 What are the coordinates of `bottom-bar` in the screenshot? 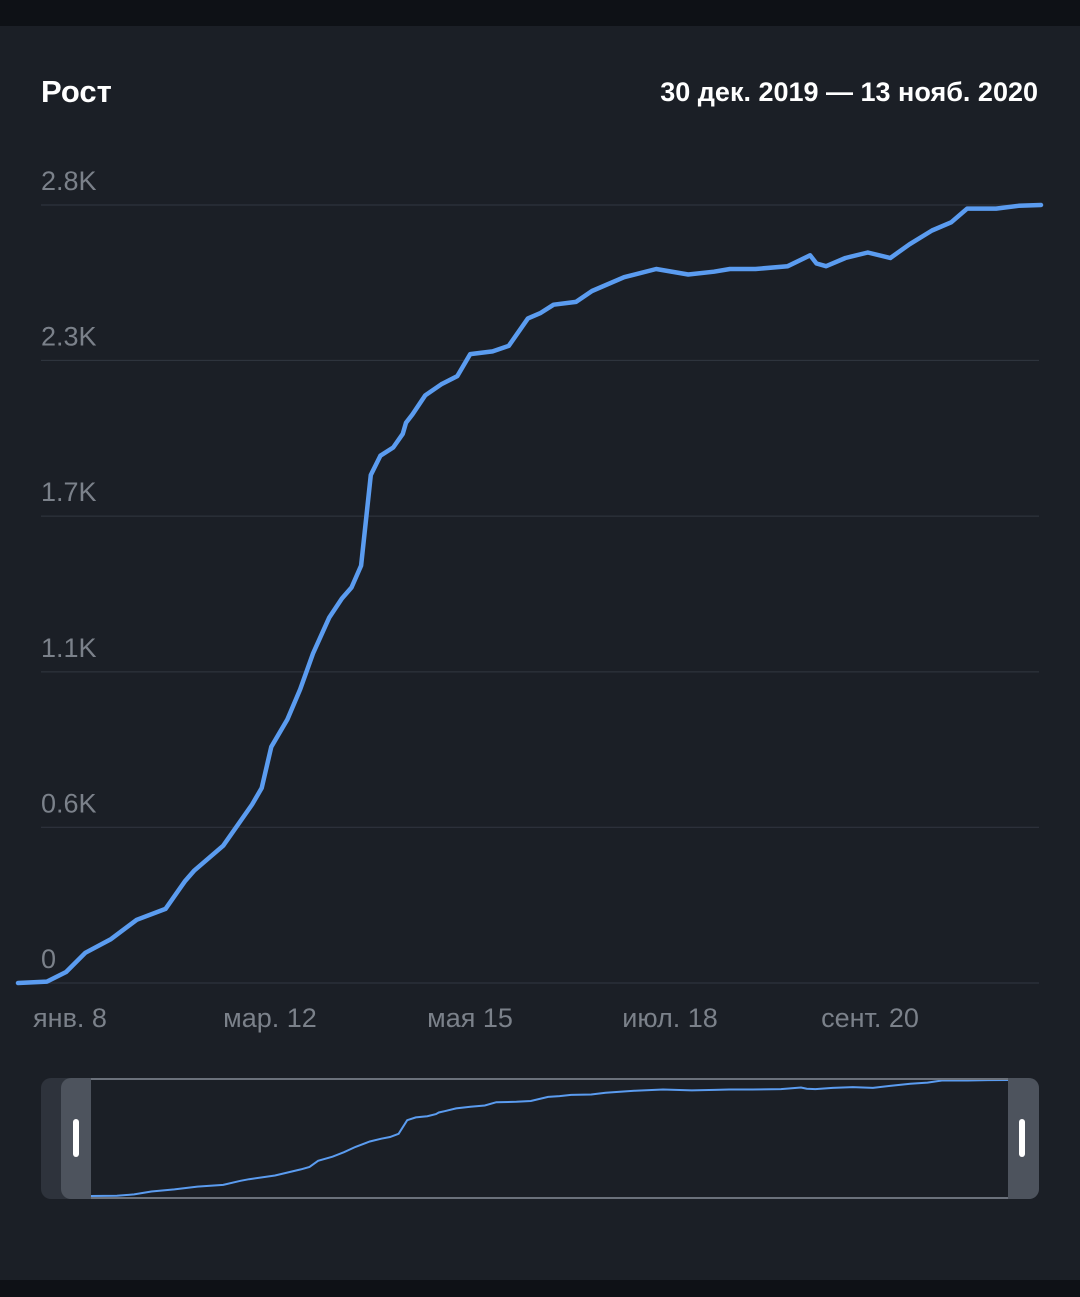 It's located at (540, 1288).